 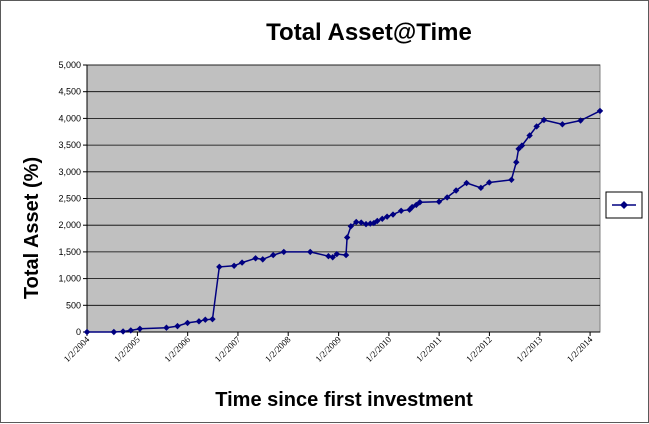 What do you see at coordinates (69, 65) in the screenshot?
I see `y-tick-label: 5,000` at bounding box center [69, 65].